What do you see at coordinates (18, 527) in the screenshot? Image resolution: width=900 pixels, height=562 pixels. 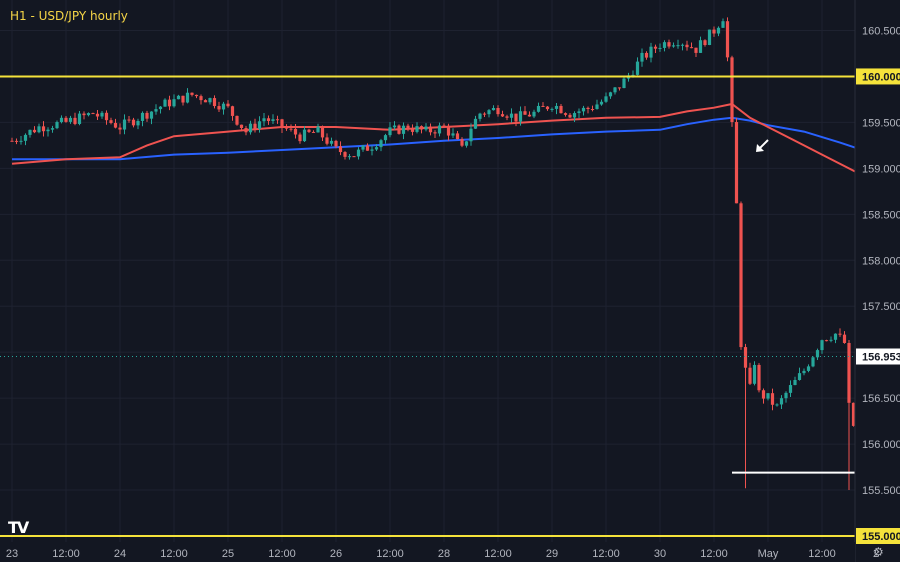 I see `tradingview-logo: TV` at bounding box center [18, 527].